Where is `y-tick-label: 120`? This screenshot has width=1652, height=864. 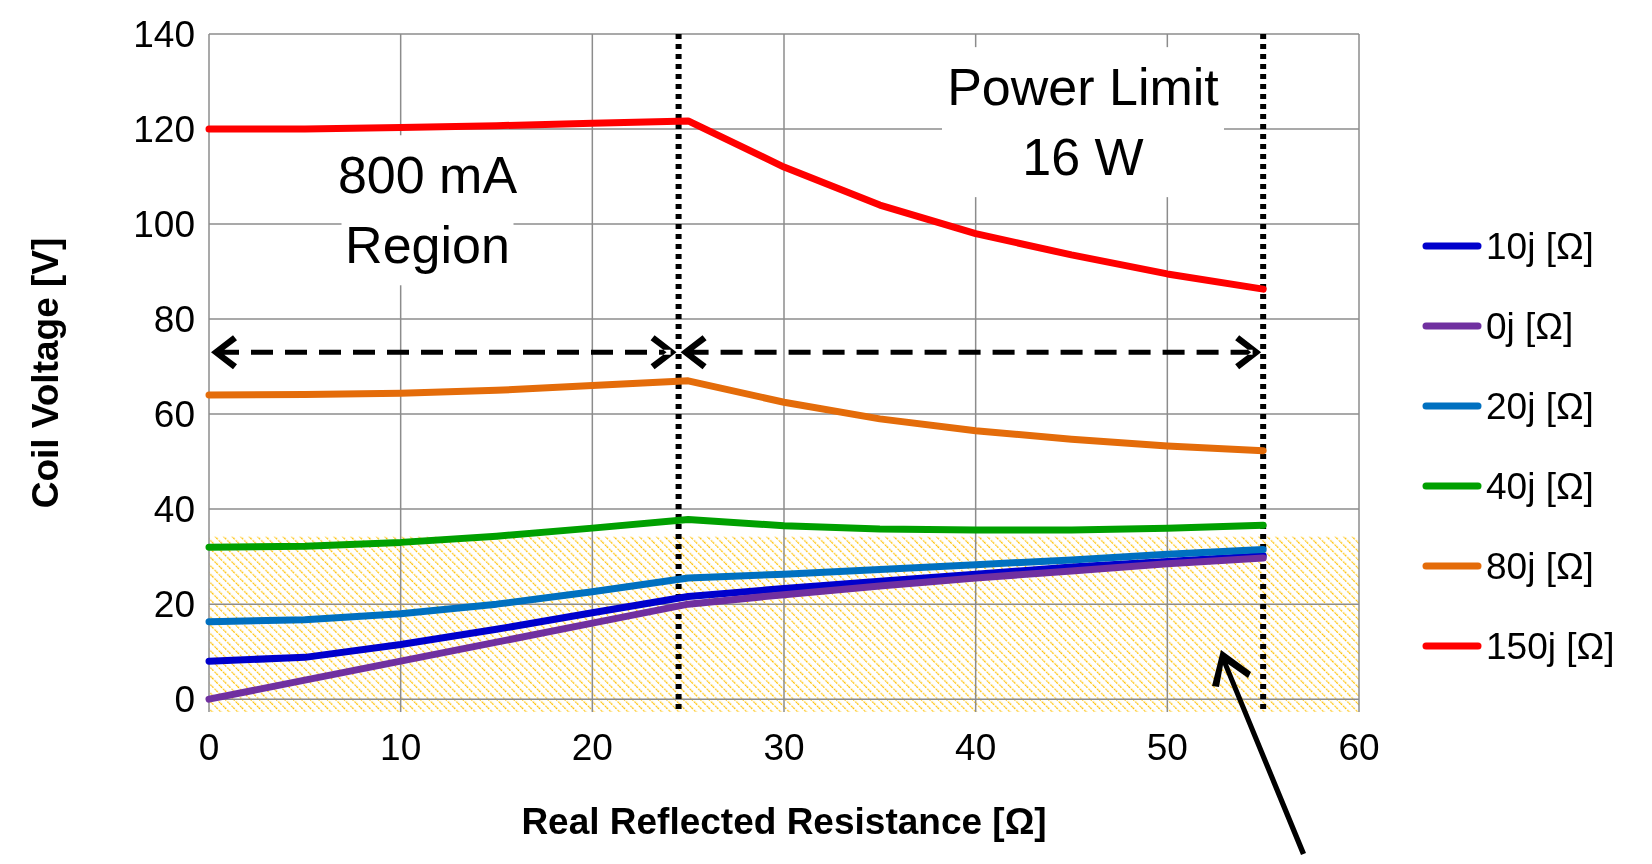
y-tick-label: 120 is located at coordinates (164, 129).